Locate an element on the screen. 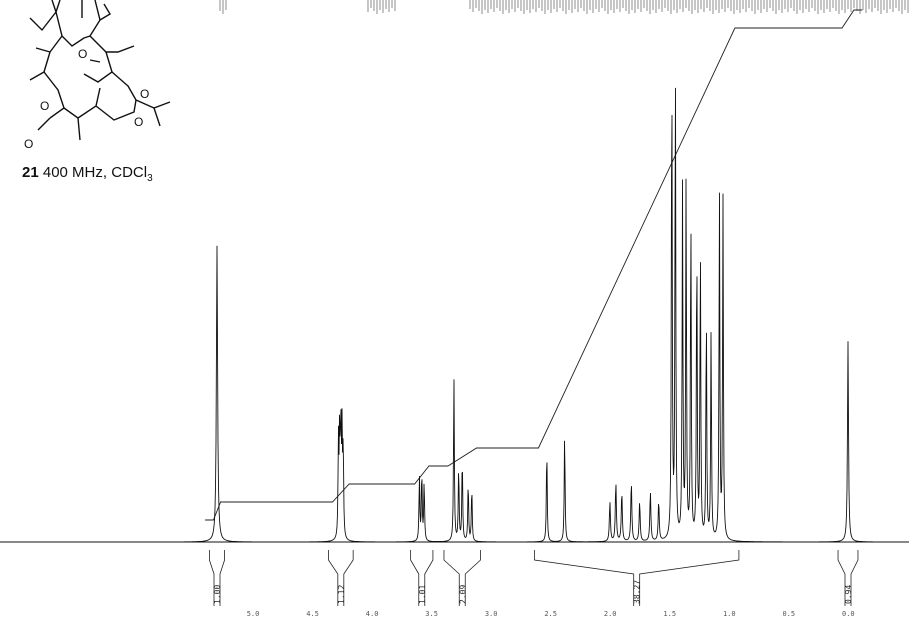 The width and height of the screenshot is (909, 620). axis-tick-label: 2.0 is located at coordinates (610, 614).